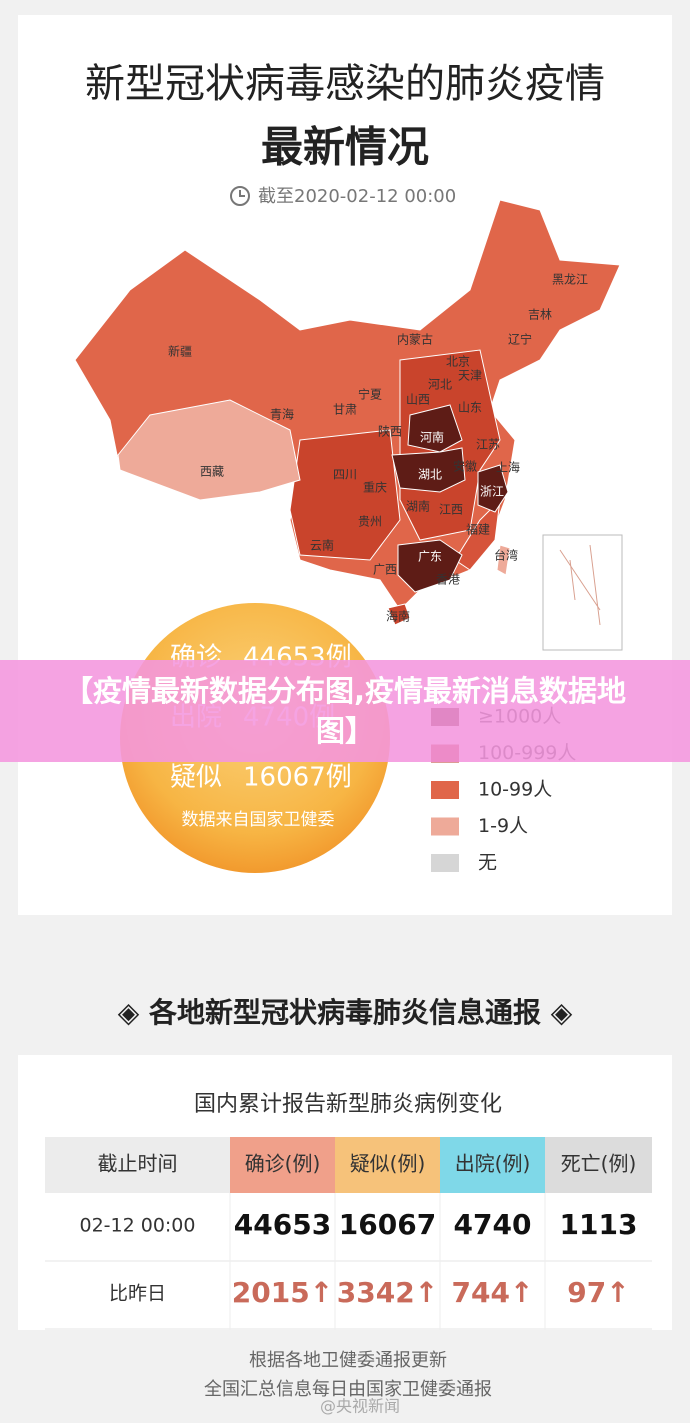 The width and height of the screenshot is (690, 1423). I want to click on section-title: ◈ 各地新型冠状病毒肺炎信息通报 ◈, so click(345, 1012).